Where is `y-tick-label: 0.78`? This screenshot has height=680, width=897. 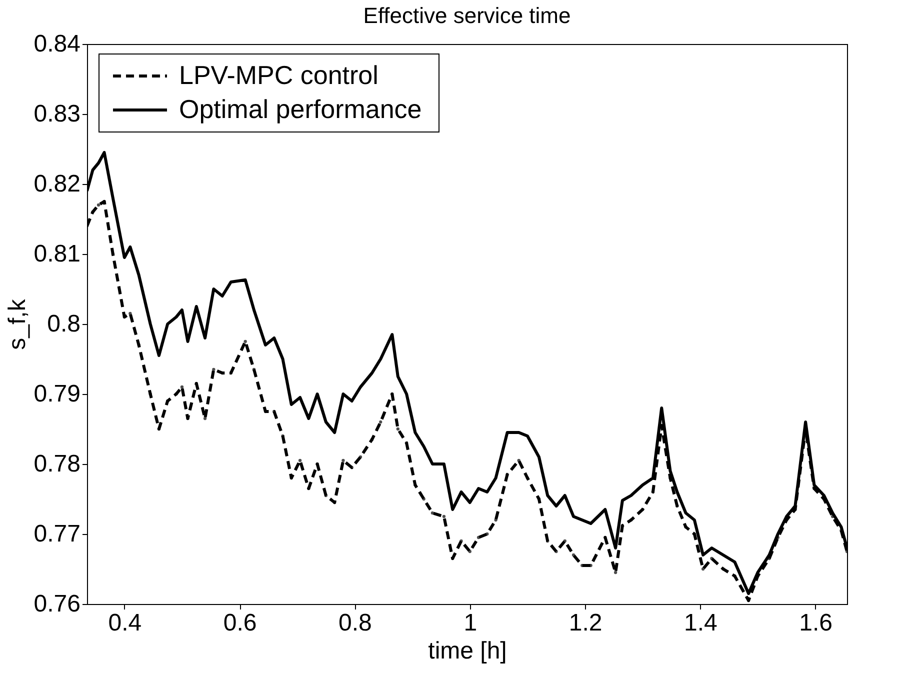
y-tick-label: 0.78 is located at coordinates (57, 464).